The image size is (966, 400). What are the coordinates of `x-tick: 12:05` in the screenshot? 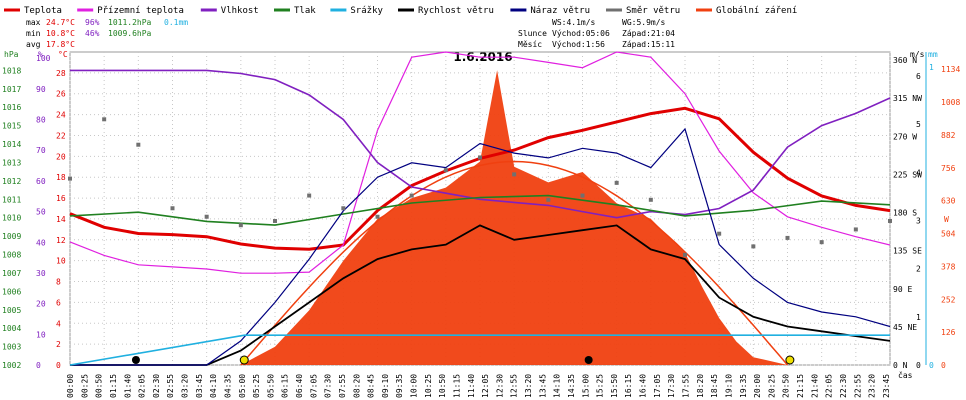 It's located at (485, 386).